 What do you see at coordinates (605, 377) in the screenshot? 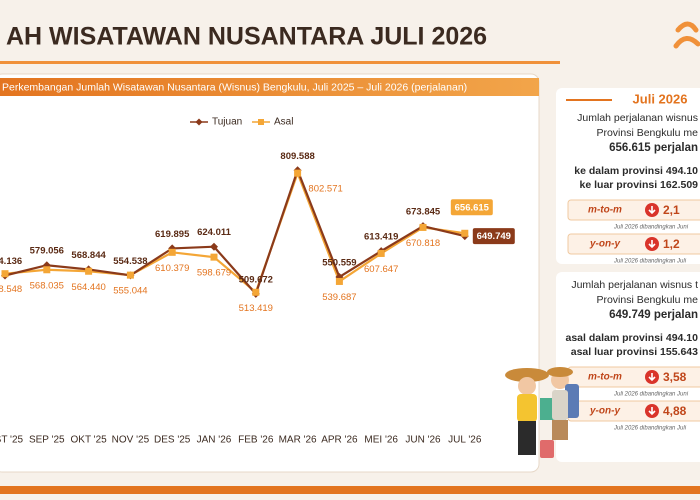
I see `change-label: m-to-m` at bounding box center [605, 377].